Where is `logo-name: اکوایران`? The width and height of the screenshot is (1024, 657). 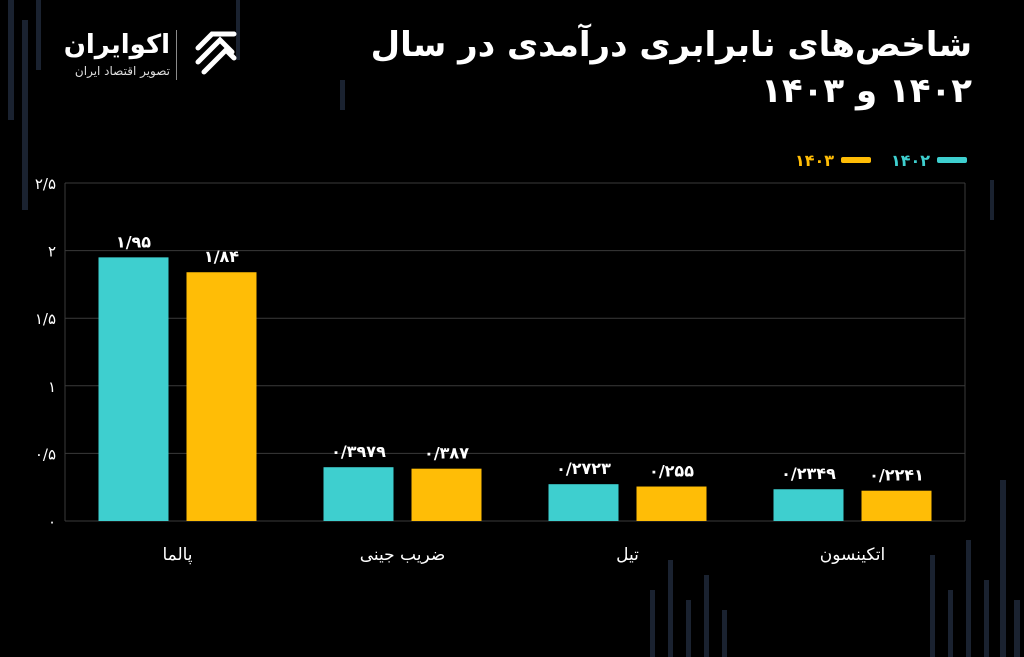 logo-name: اکوایران is located at coordinates (116, 45).